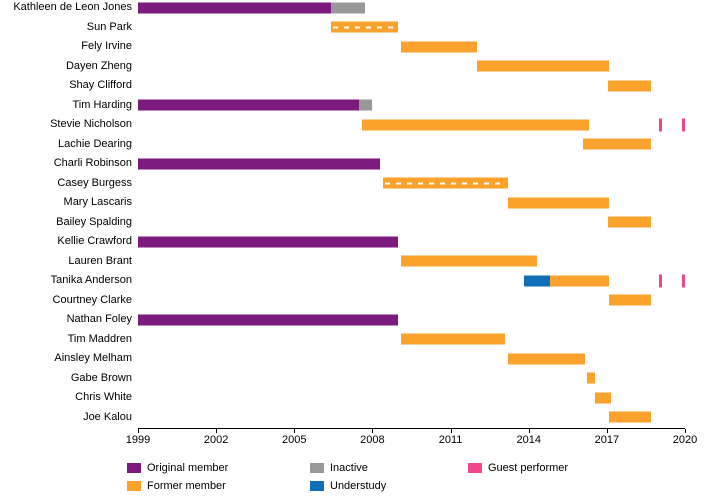 This screenshot has width=720, height=500. Describe the element at coordinates (317, 486) in the screenshot. I see `legend-swatch-understudy` at that location.